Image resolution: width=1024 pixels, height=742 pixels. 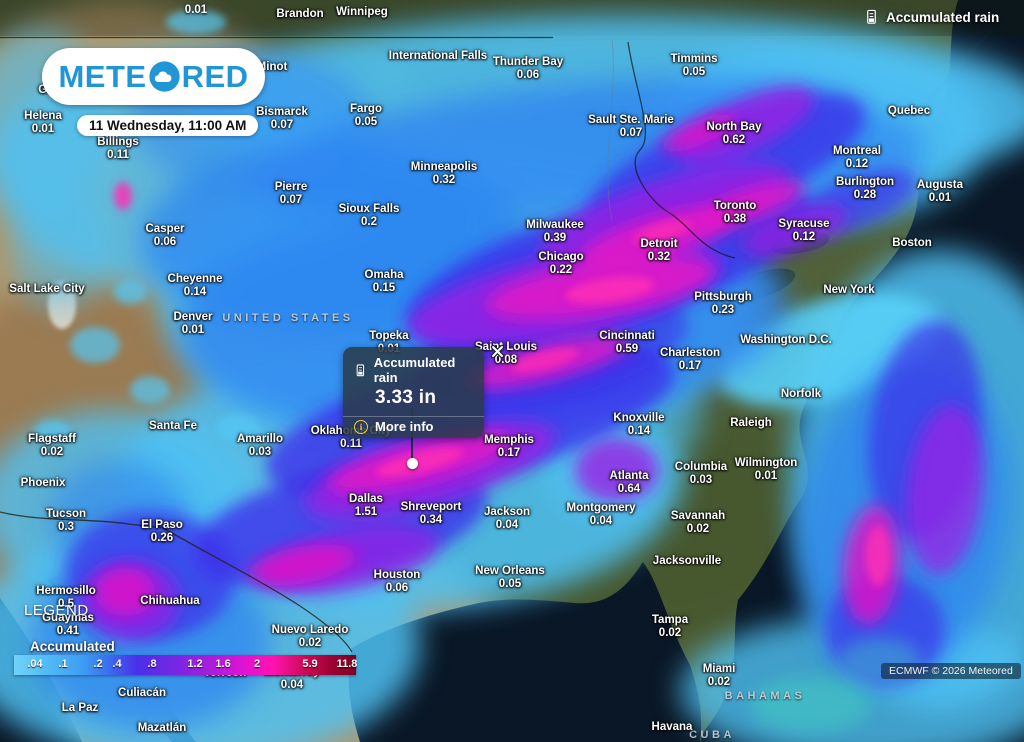 I want to click on city-name: Houston, so click(x=397, y=575).